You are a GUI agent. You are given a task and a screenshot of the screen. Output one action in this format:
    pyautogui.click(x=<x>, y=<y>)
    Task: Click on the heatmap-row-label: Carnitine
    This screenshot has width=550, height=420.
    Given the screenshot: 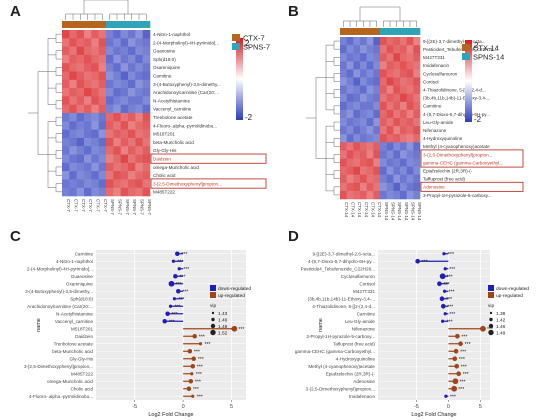 What is the action you would take?
    pyautogui.click(x=162, y=75)
    